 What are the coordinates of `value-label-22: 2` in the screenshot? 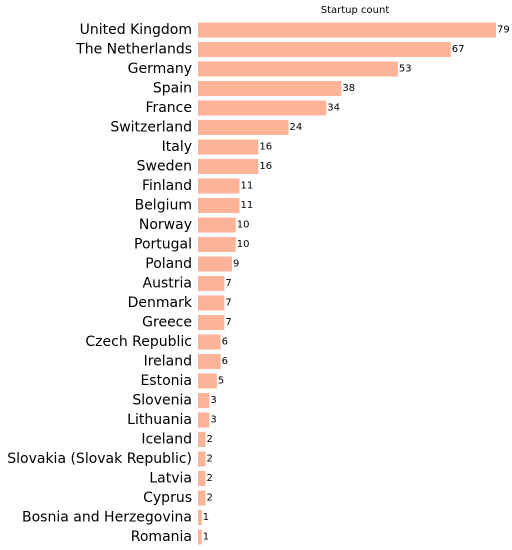 It's located at (210, 459).